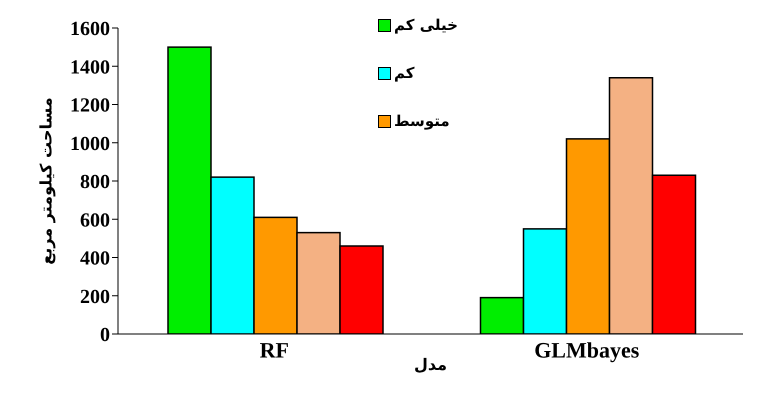  I want to click on legend-label: خیلی کم, so click(426, 25).